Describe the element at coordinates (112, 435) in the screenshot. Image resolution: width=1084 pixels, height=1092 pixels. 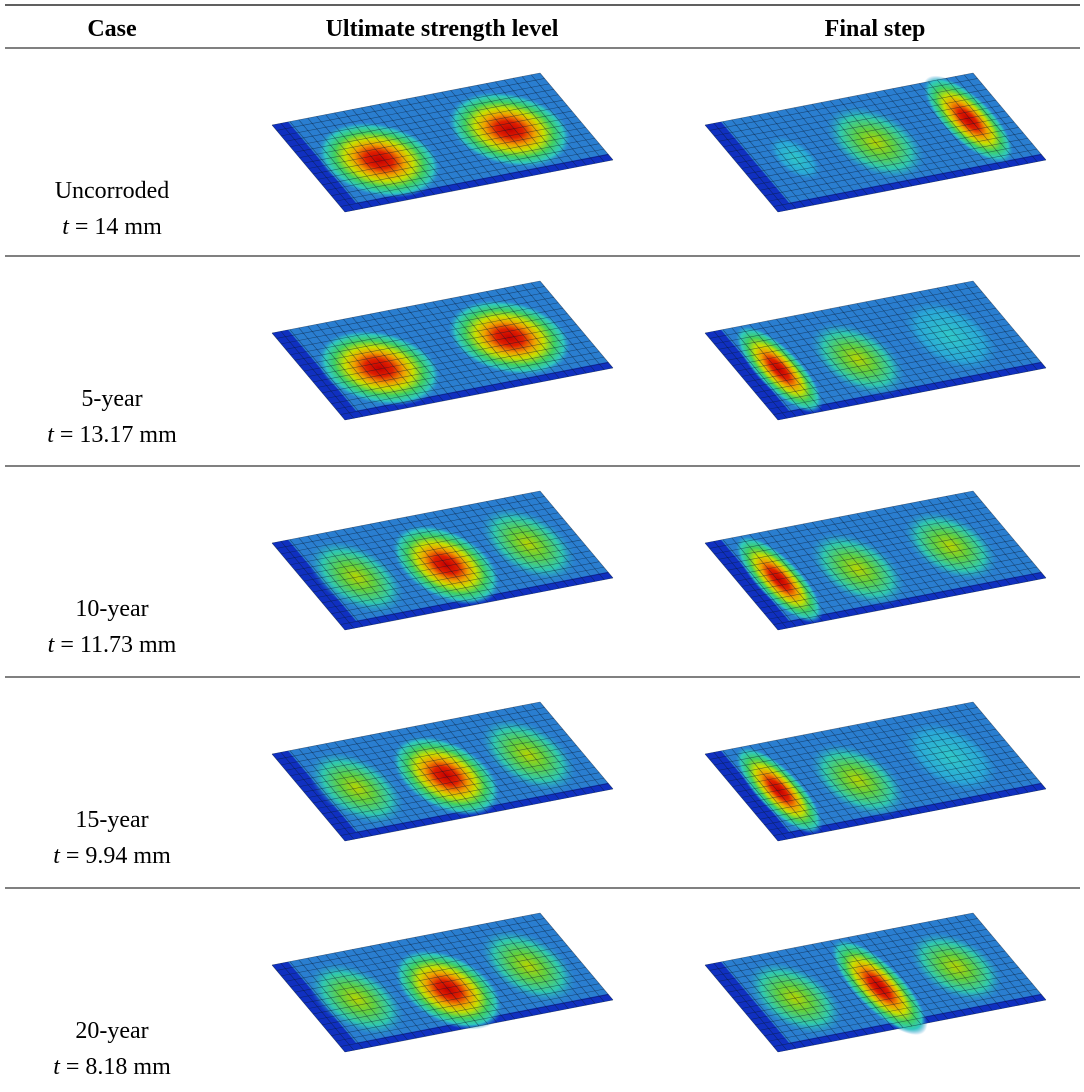
I see `case-thickness: t = 13.17 mm` at that location.